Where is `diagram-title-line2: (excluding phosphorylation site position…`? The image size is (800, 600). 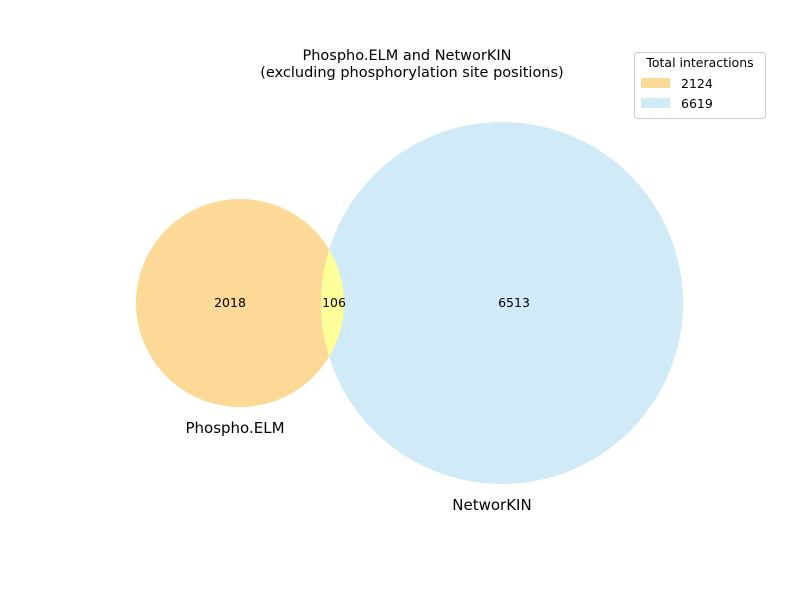
diagram-title-line2: (excluding phosphorylation site position… is located at coordinates (411, 73).